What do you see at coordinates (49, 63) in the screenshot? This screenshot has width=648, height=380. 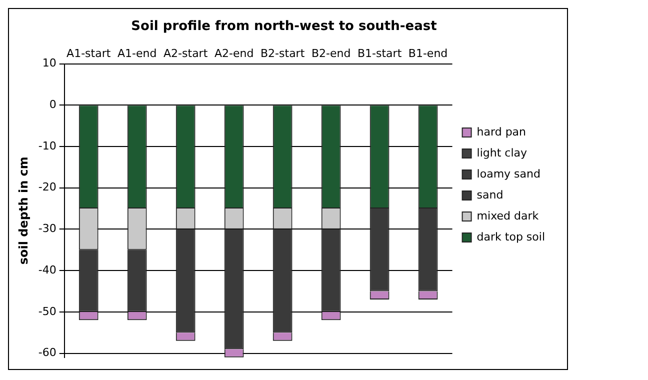 I see `y-tick-label: 10` at bounding box center [49, 63].